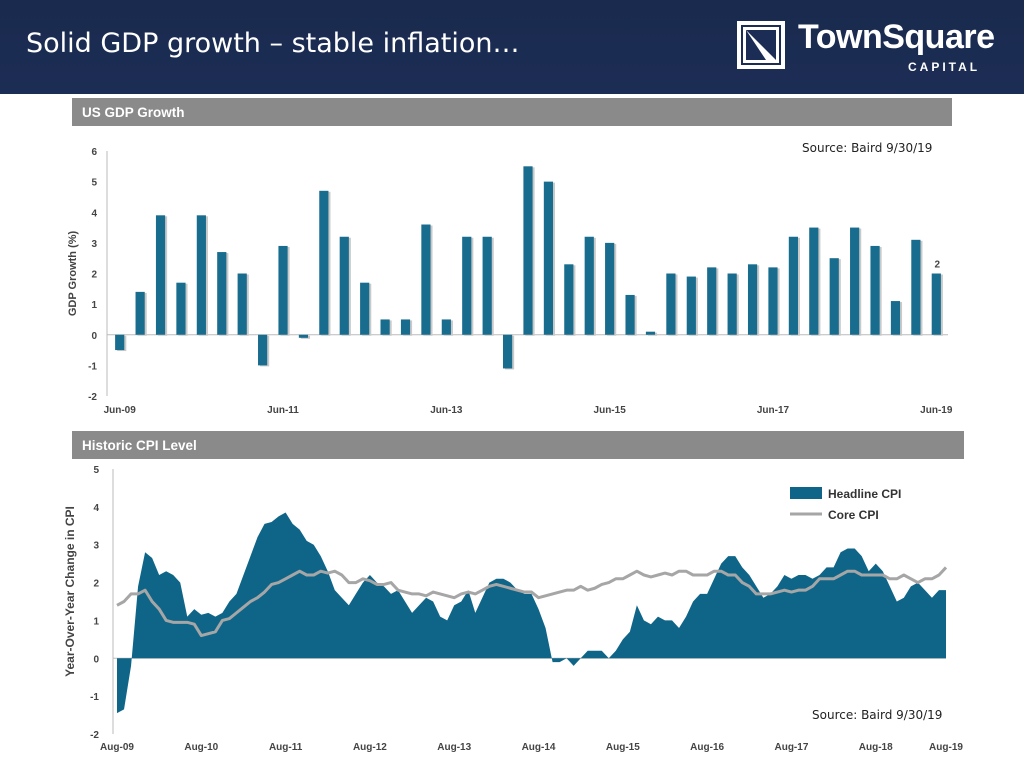 The image size is (1024, 768). Describe the element at coordinates (73, 273) in the screenshot. I see `gdp-y-axis-title: GDP Growth (%)` at that location.